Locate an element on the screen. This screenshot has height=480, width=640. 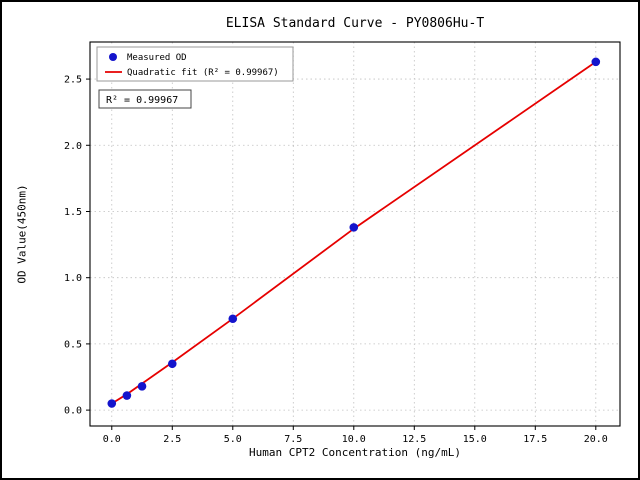
y-tick-label: 1.5 is located at coordinates (73, 212).